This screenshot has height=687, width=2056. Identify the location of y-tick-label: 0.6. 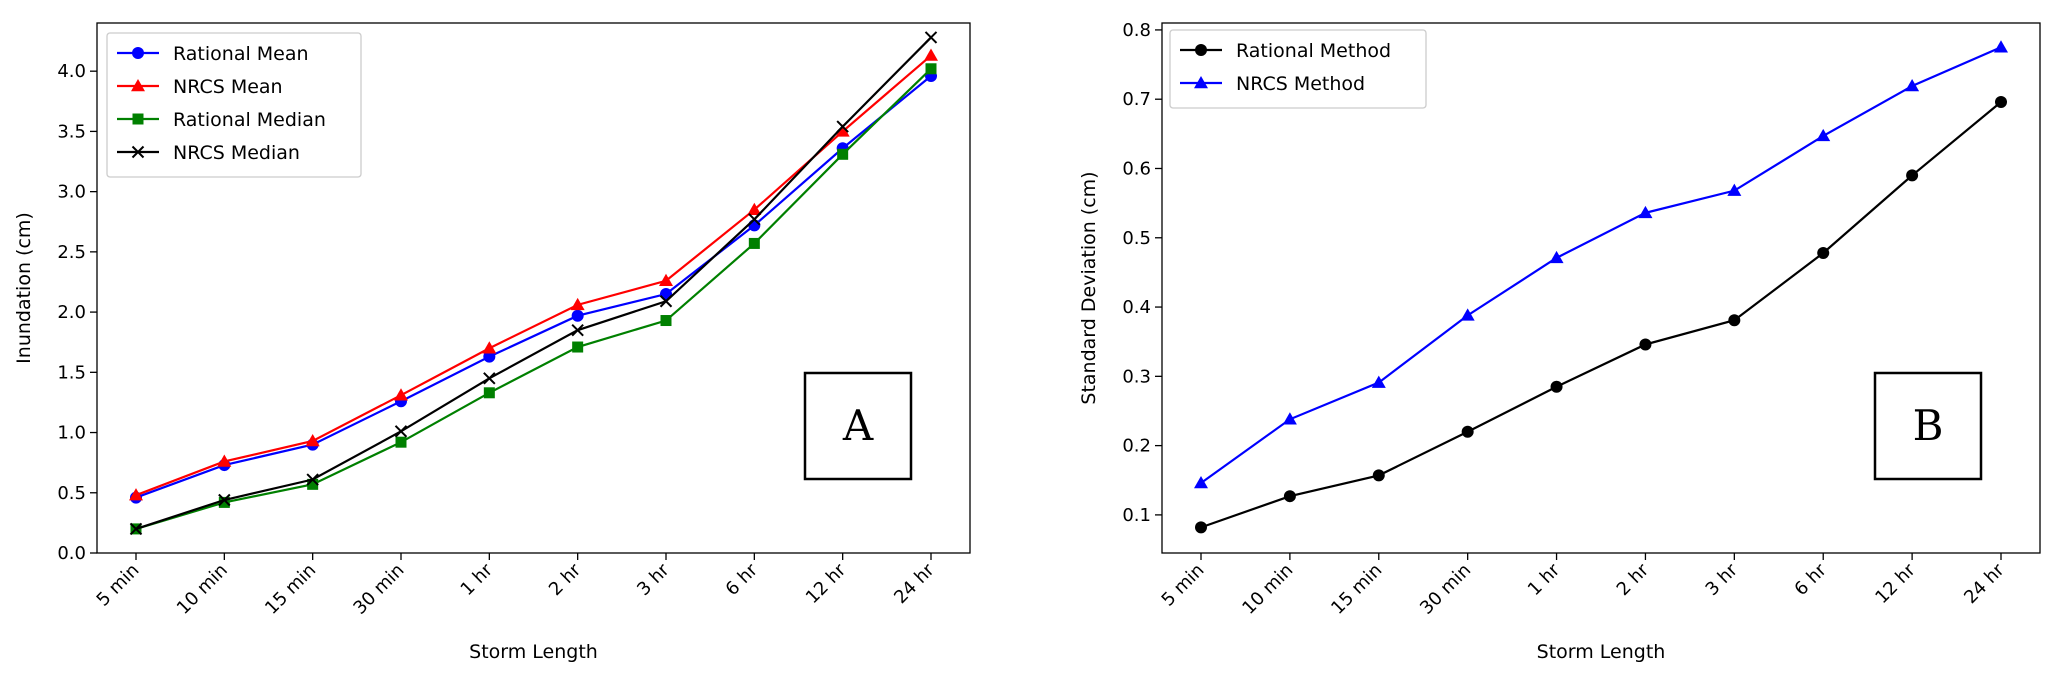
(1136, 168).